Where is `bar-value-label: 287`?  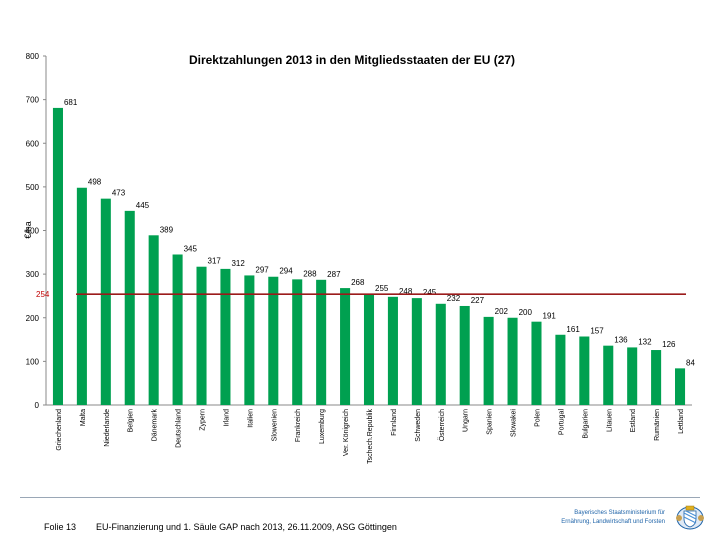 bar-value-label: 287 is located at coordinates (334, 274).